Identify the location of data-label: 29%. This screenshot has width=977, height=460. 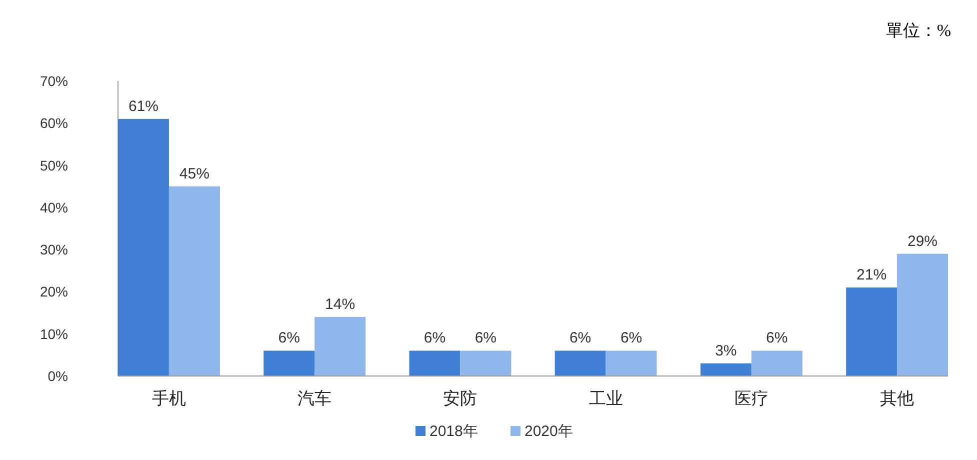
(923, 241).